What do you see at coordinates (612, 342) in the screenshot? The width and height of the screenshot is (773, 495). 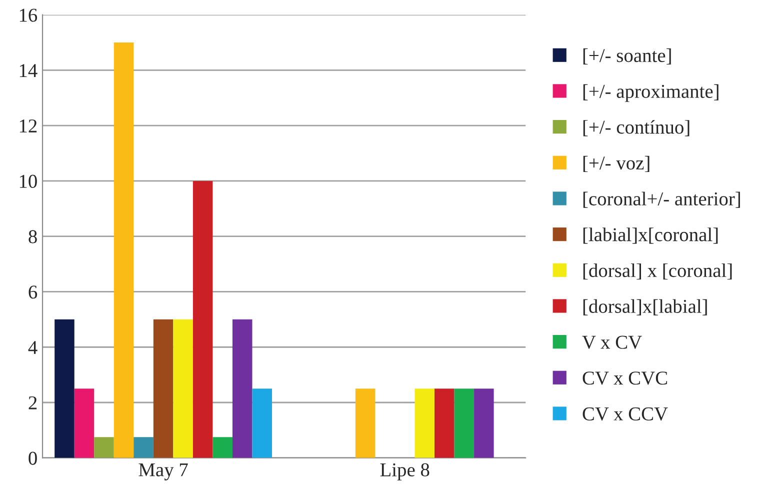 I see `legend-label: V x CV` at bounding box center [612, 342].